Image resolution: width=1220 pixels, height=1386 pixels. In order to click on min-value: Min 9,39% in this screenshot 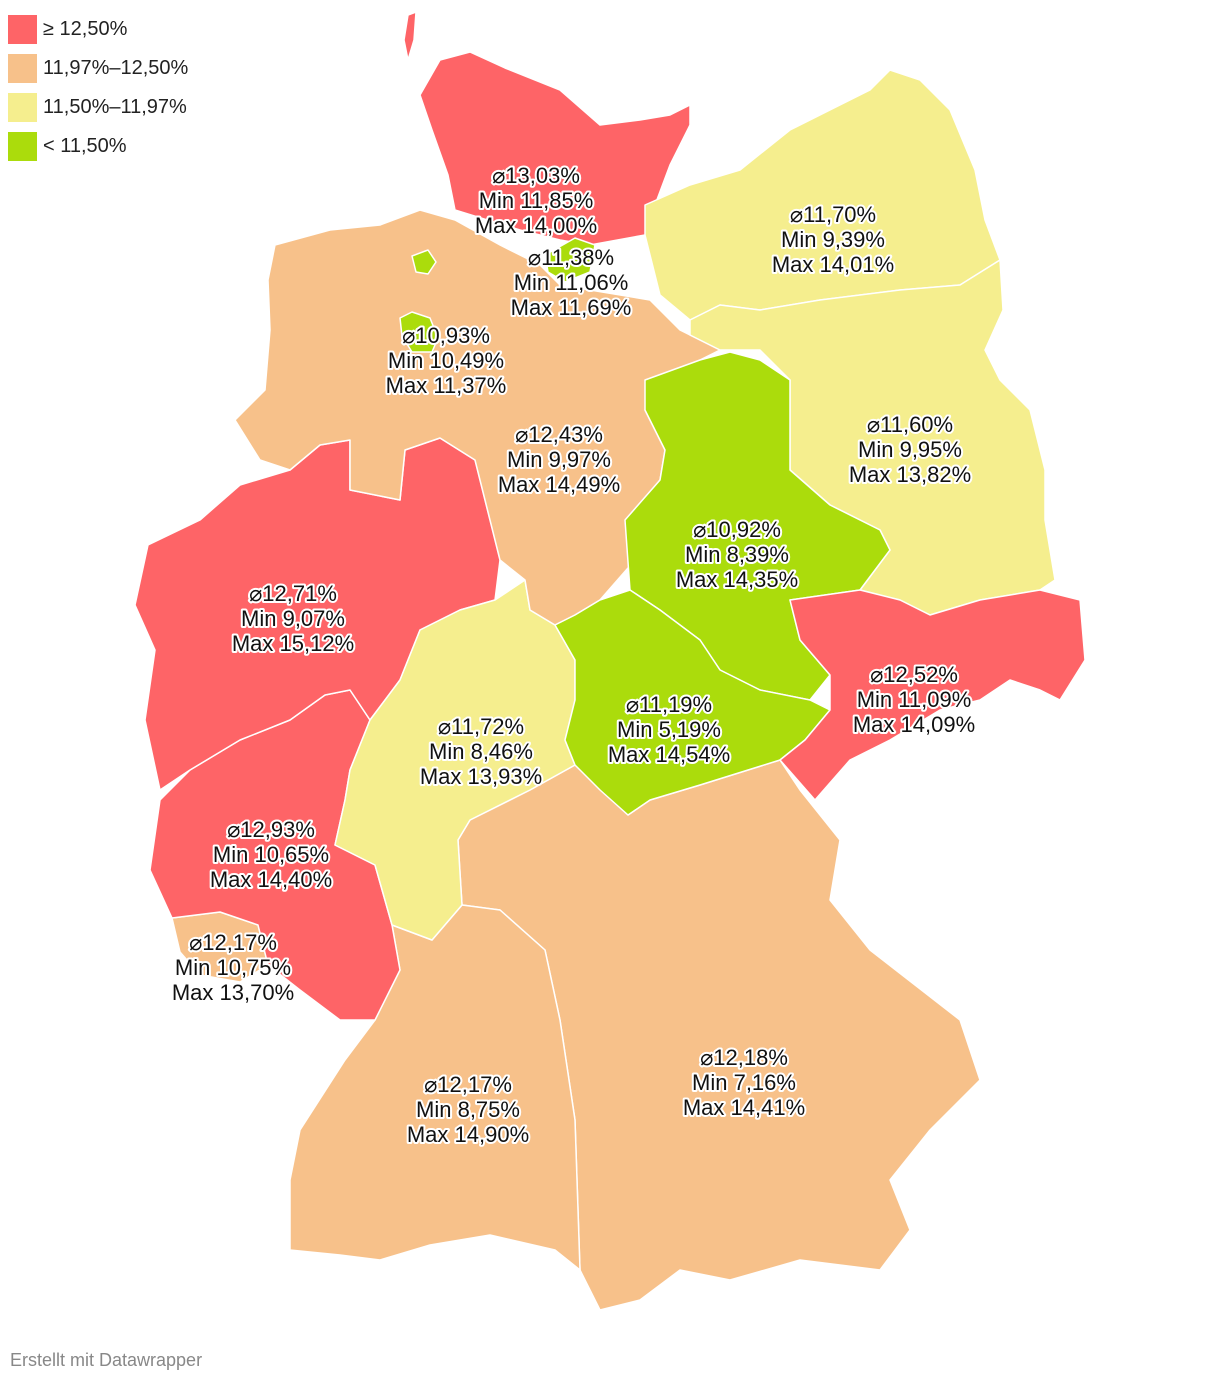, I will do `click(833, 239)`.